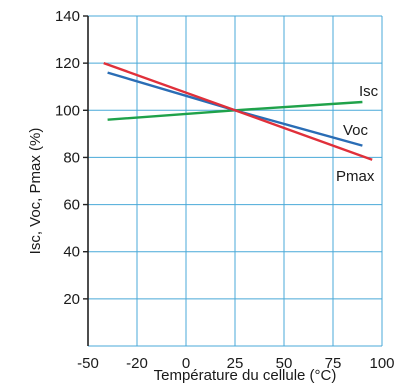  I want to click on axes-layer, so click(86, 180).